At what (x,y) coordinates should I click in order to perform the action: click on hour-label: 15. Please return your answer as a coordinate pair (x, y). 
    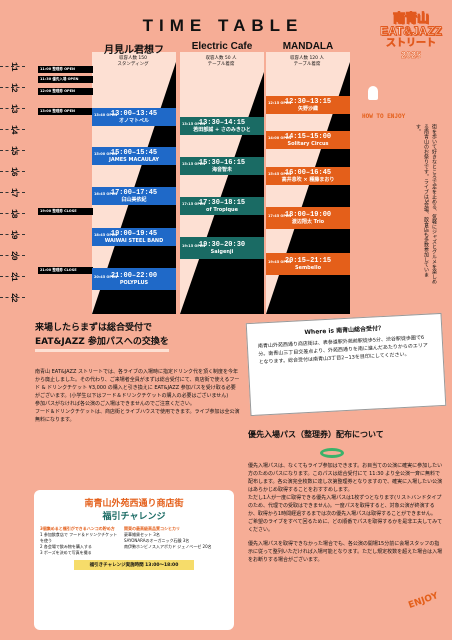
    Looking at the image, I should click on (13, 151).